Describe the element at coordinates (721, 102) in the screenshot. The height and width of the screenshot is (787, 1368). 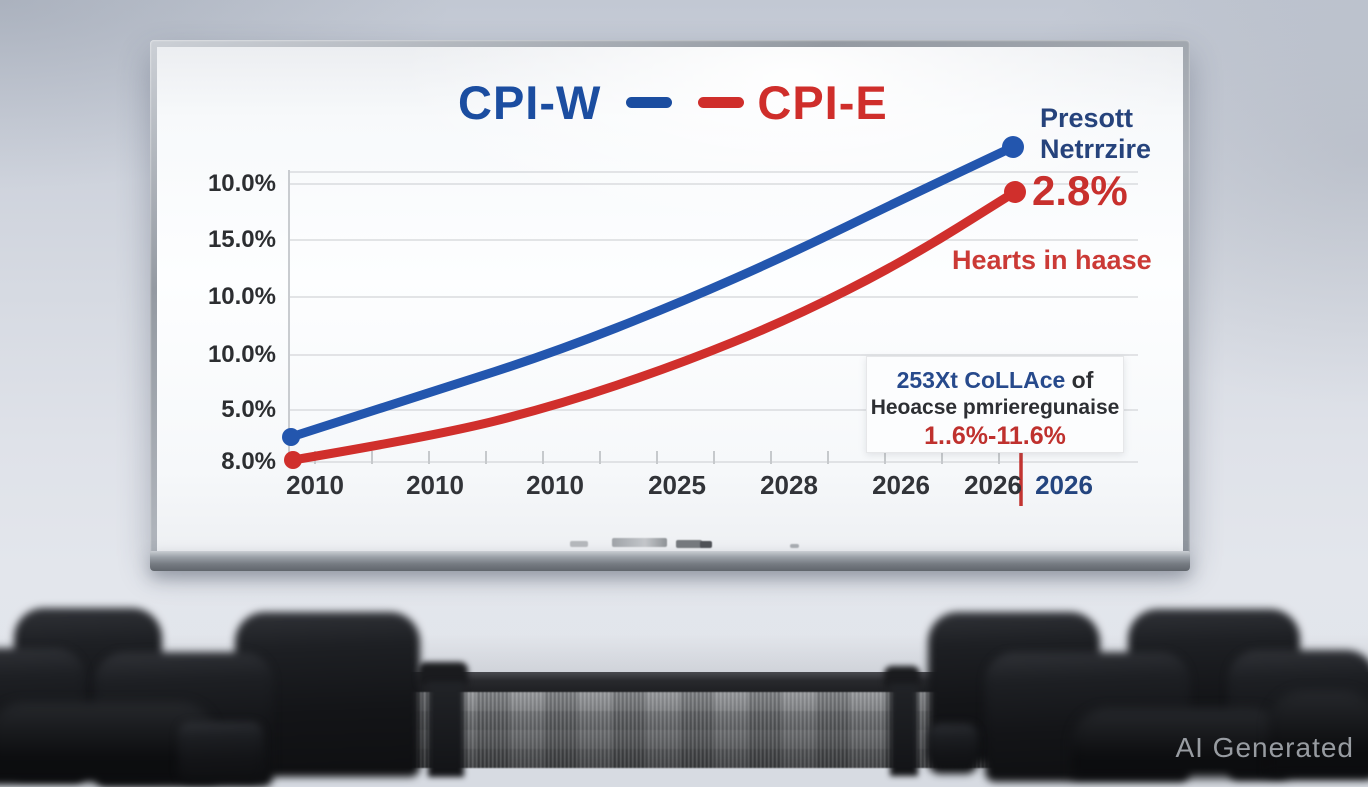
I see `legend-dash-red-icon` at that location.